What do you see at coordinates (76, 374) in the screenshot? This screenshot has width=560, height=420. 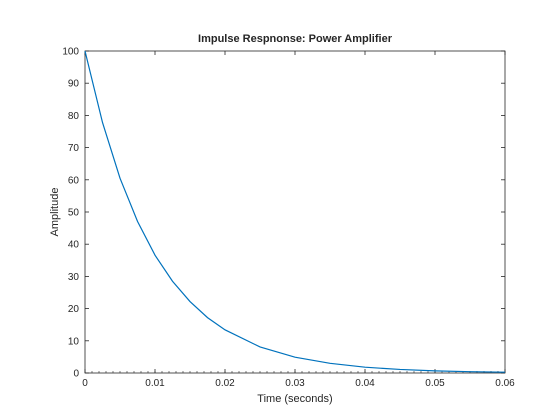 I see `y-tick-label: 0` at bounding box center [76, 374].